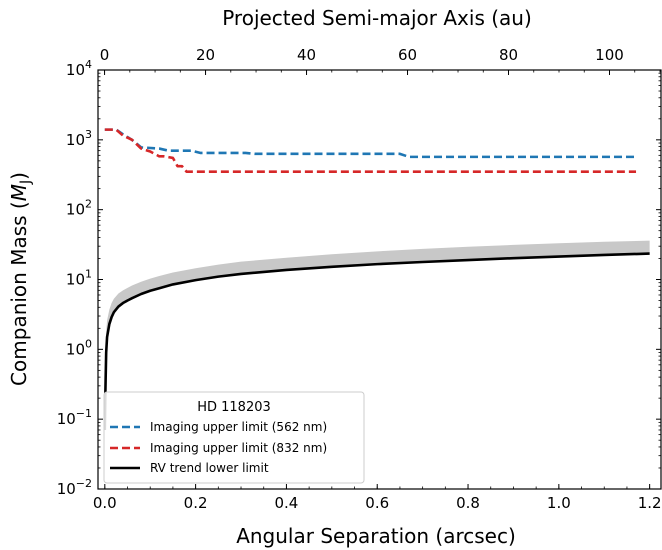  Describe the element at coordinates (105, 503) in the screenshot. I see `x-tick-label: 0.0` at that location.